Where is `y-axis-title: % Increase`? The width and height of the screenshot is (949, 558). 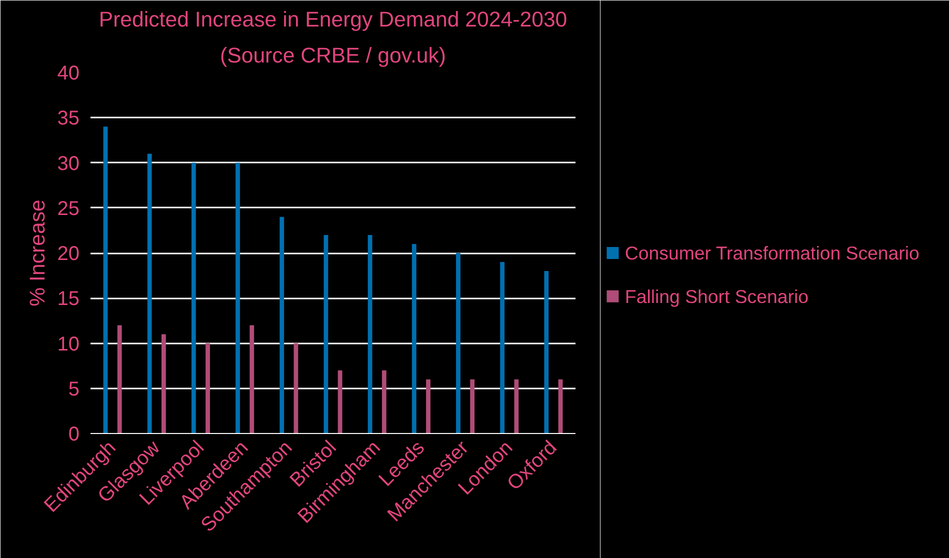
y-axis-title: % Increase is located at coordinates (37, 253).